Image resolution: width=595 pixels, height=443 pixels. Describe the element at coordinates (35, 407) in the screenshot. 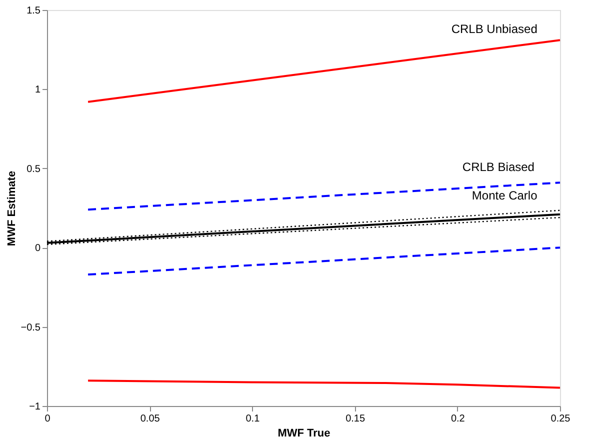

I see `y-tick-label: −1` at that location.